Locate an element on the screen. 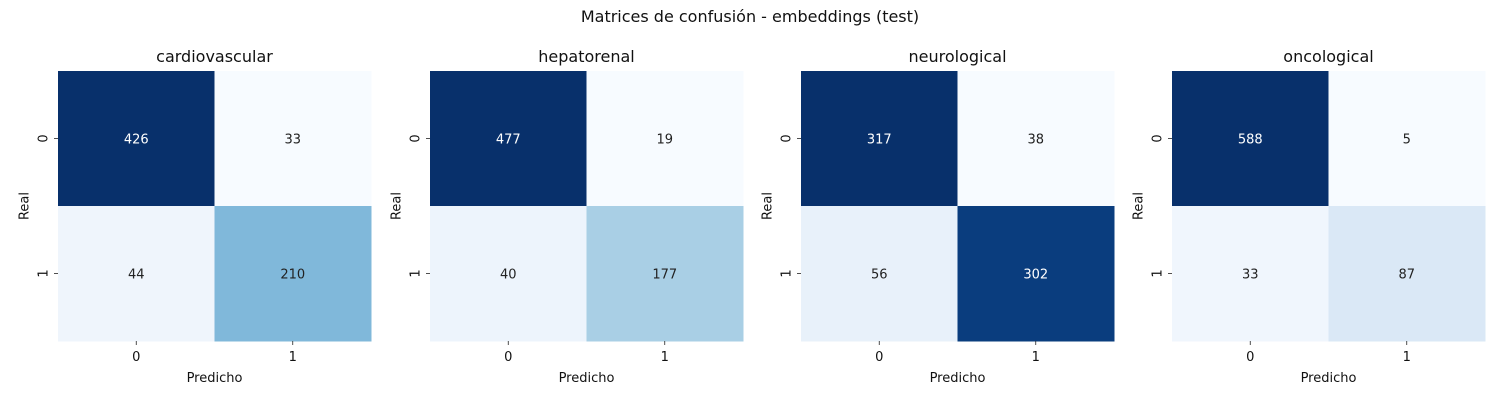 This screenshot has height=400, width=1500. cell-value: 5 is located at coordinates (1407, 140).